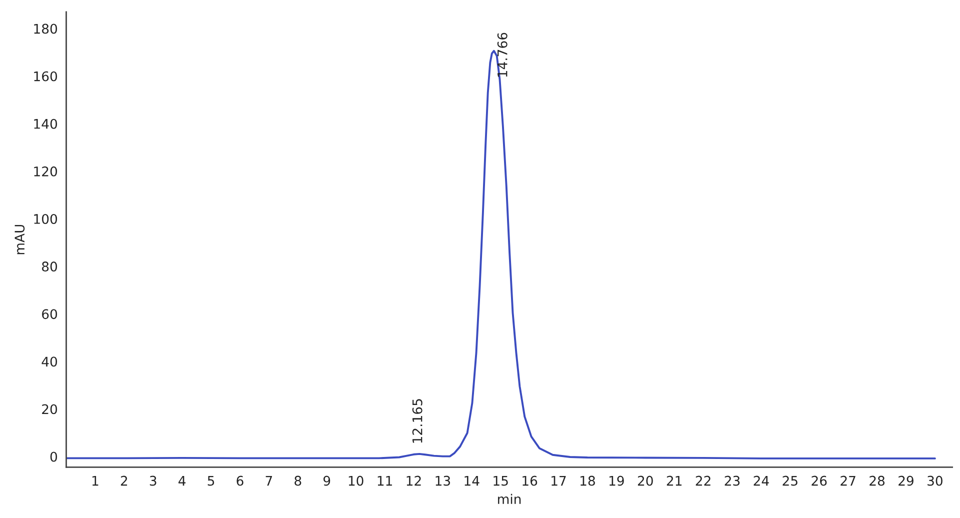 The width and height of the screenshot is (960, 518). I want to click on x-tick-label: 6, so click(240, 481).